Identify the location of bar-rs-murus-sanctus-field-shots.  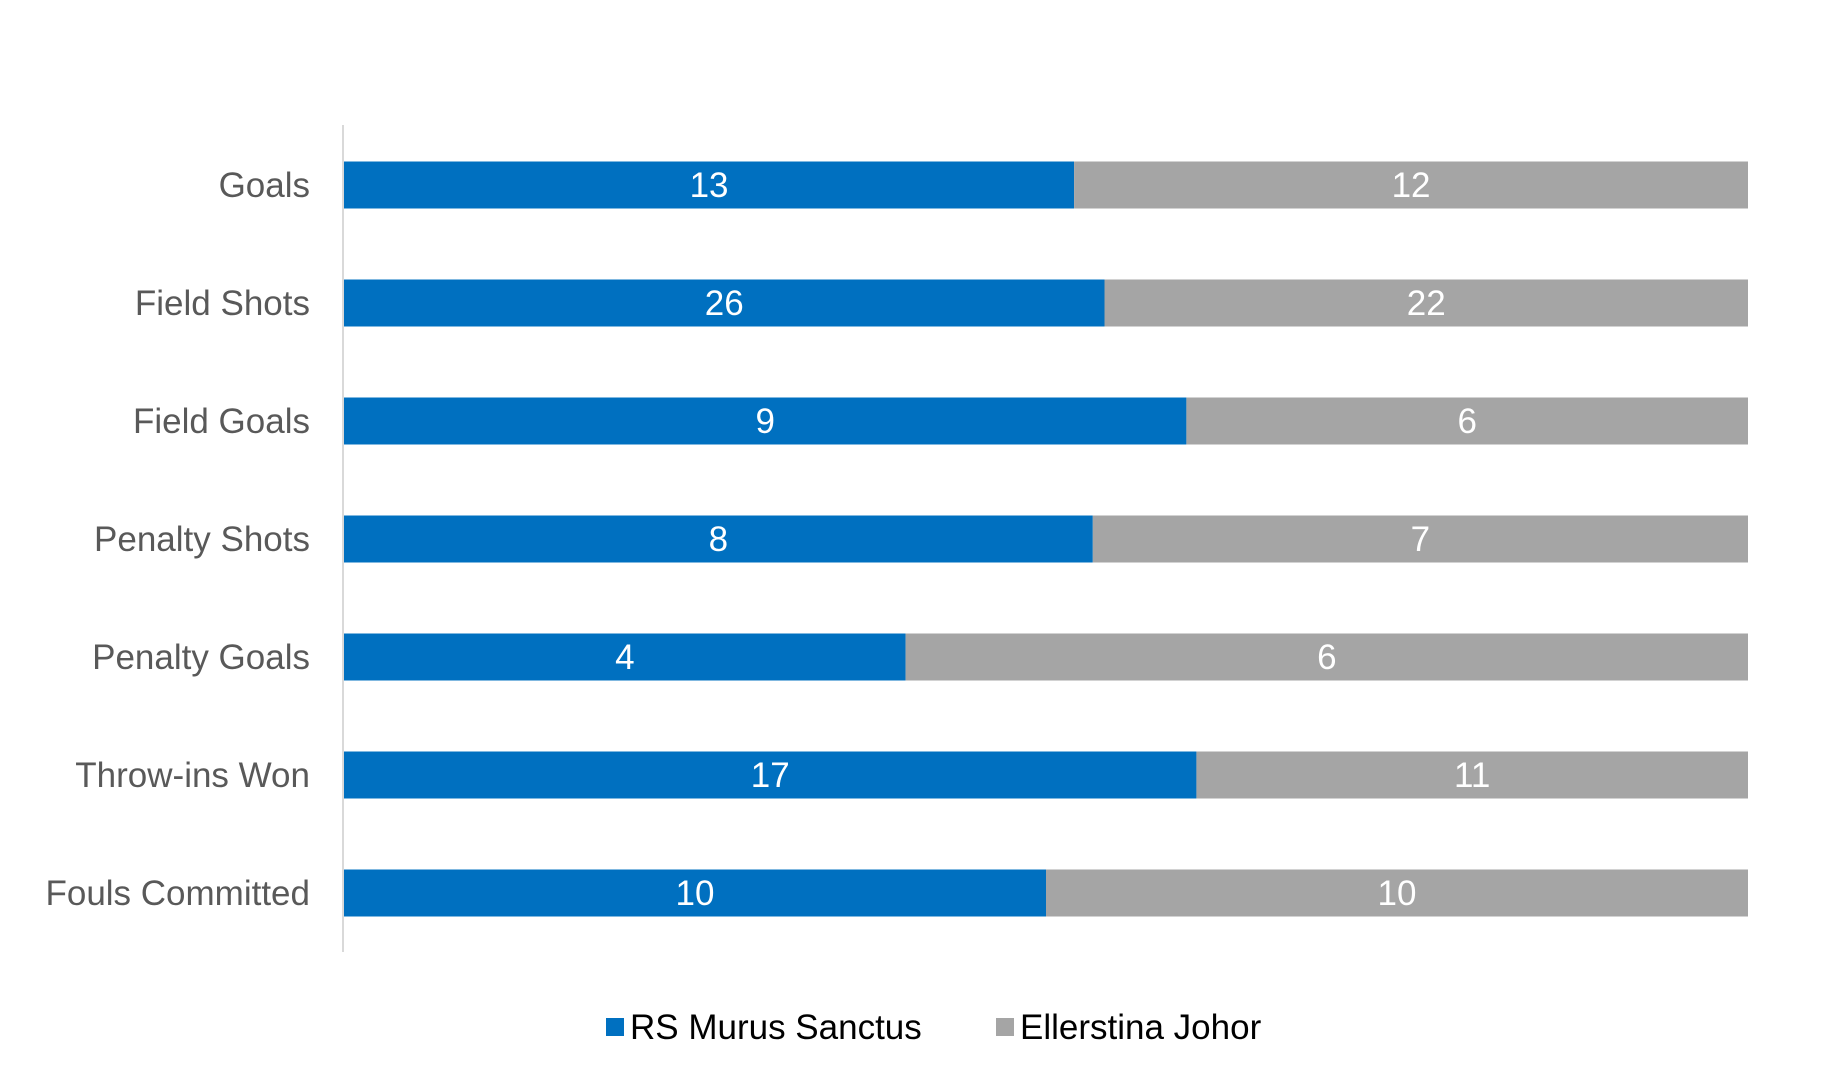
(724, 303).